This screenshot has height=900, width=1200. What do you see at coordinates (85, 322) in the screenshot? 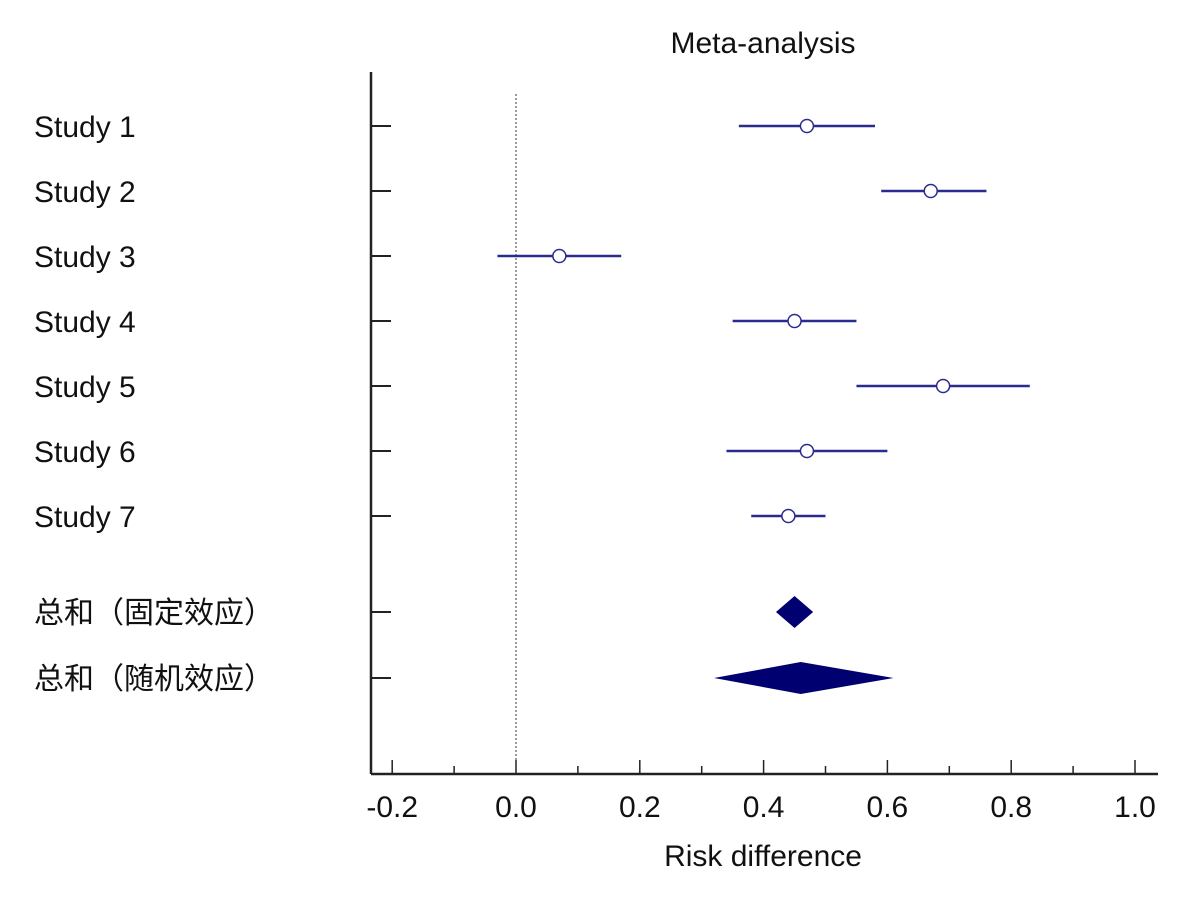
I see `study-label: Study 4` at bounding box center [85, 322].